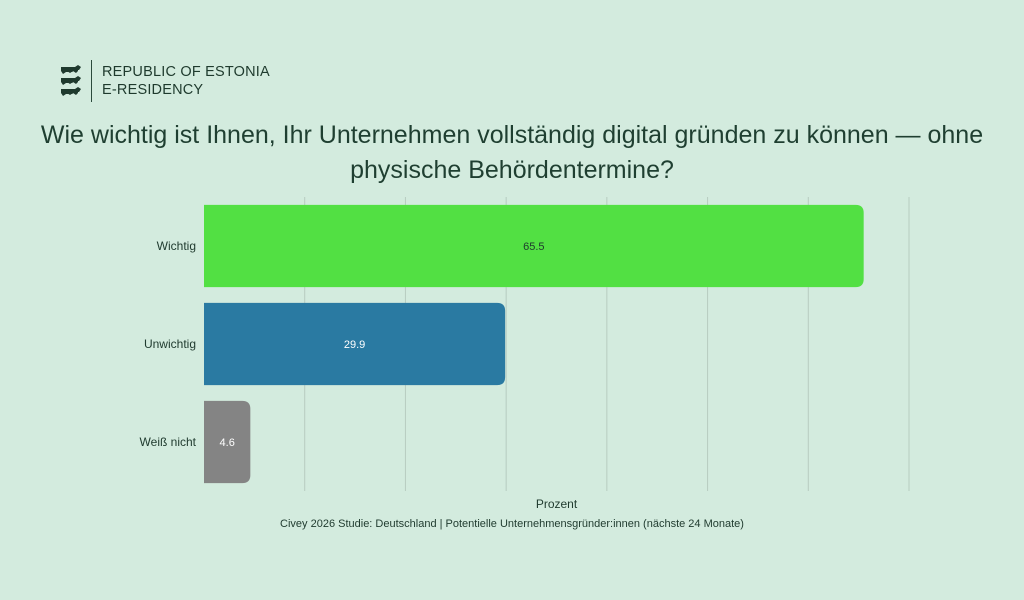 Image resolution: width=1024 pixels, height=600 pixels. I want to click on brand-logo: REPUBLIC OF ESTONIA E-RESIDENCY, so click(165, 81).